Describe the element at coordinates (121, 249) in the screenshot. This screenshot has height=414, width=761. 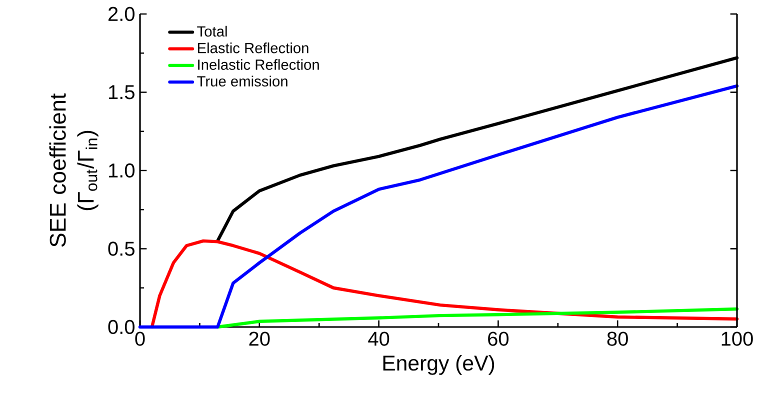
I see `y-tick-label: 0.5` at that location.